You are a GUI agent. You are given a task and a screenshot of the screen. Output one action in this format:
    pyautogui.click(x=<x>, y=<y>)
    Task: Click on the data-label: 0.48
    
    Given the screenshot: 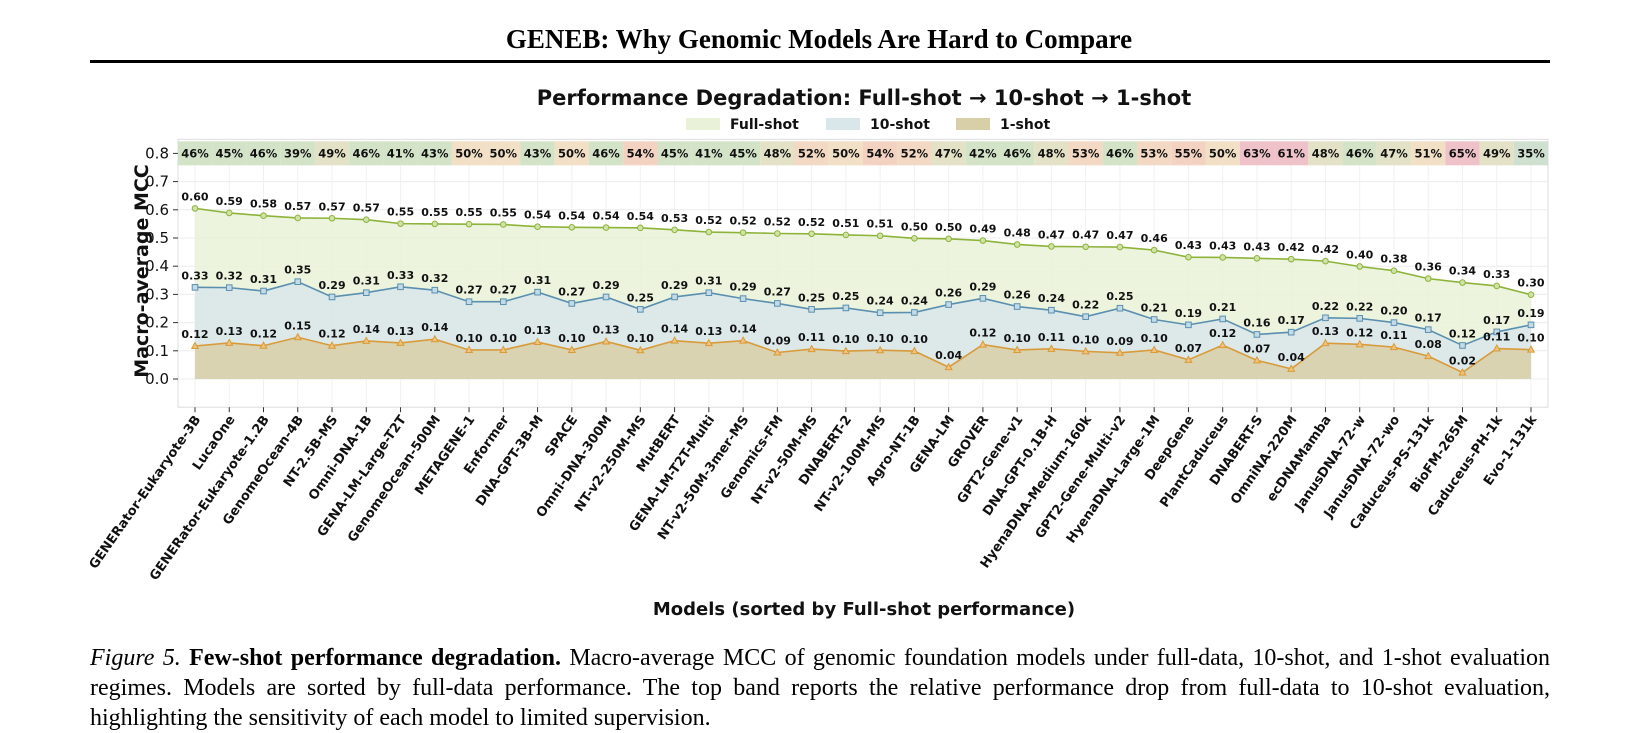 What is the action you would take?
    pyautogui.click(x=1017, y=232)
    